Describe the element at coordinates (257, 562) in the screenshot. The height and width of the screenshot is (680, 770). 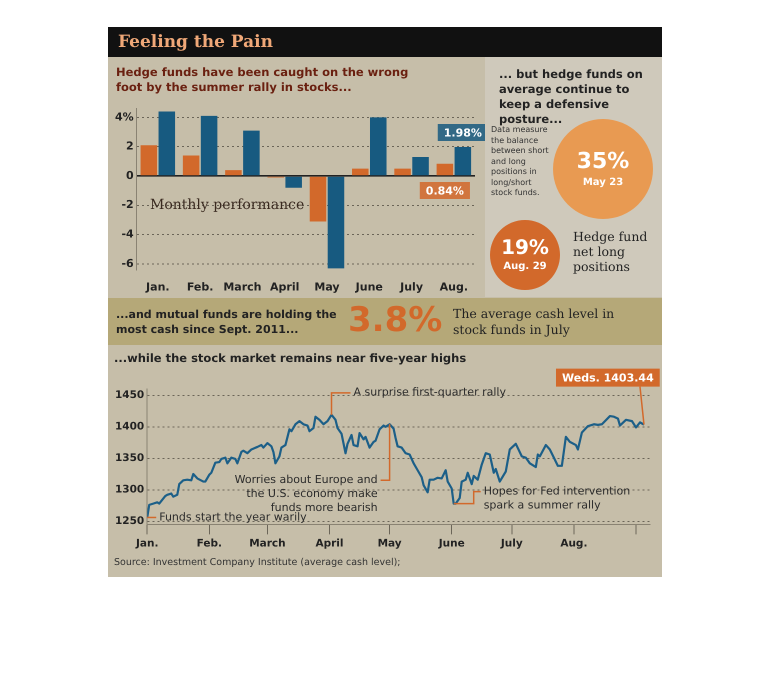
I see `source-note: Source: Investment Company Institute (average cash level);` at that location.